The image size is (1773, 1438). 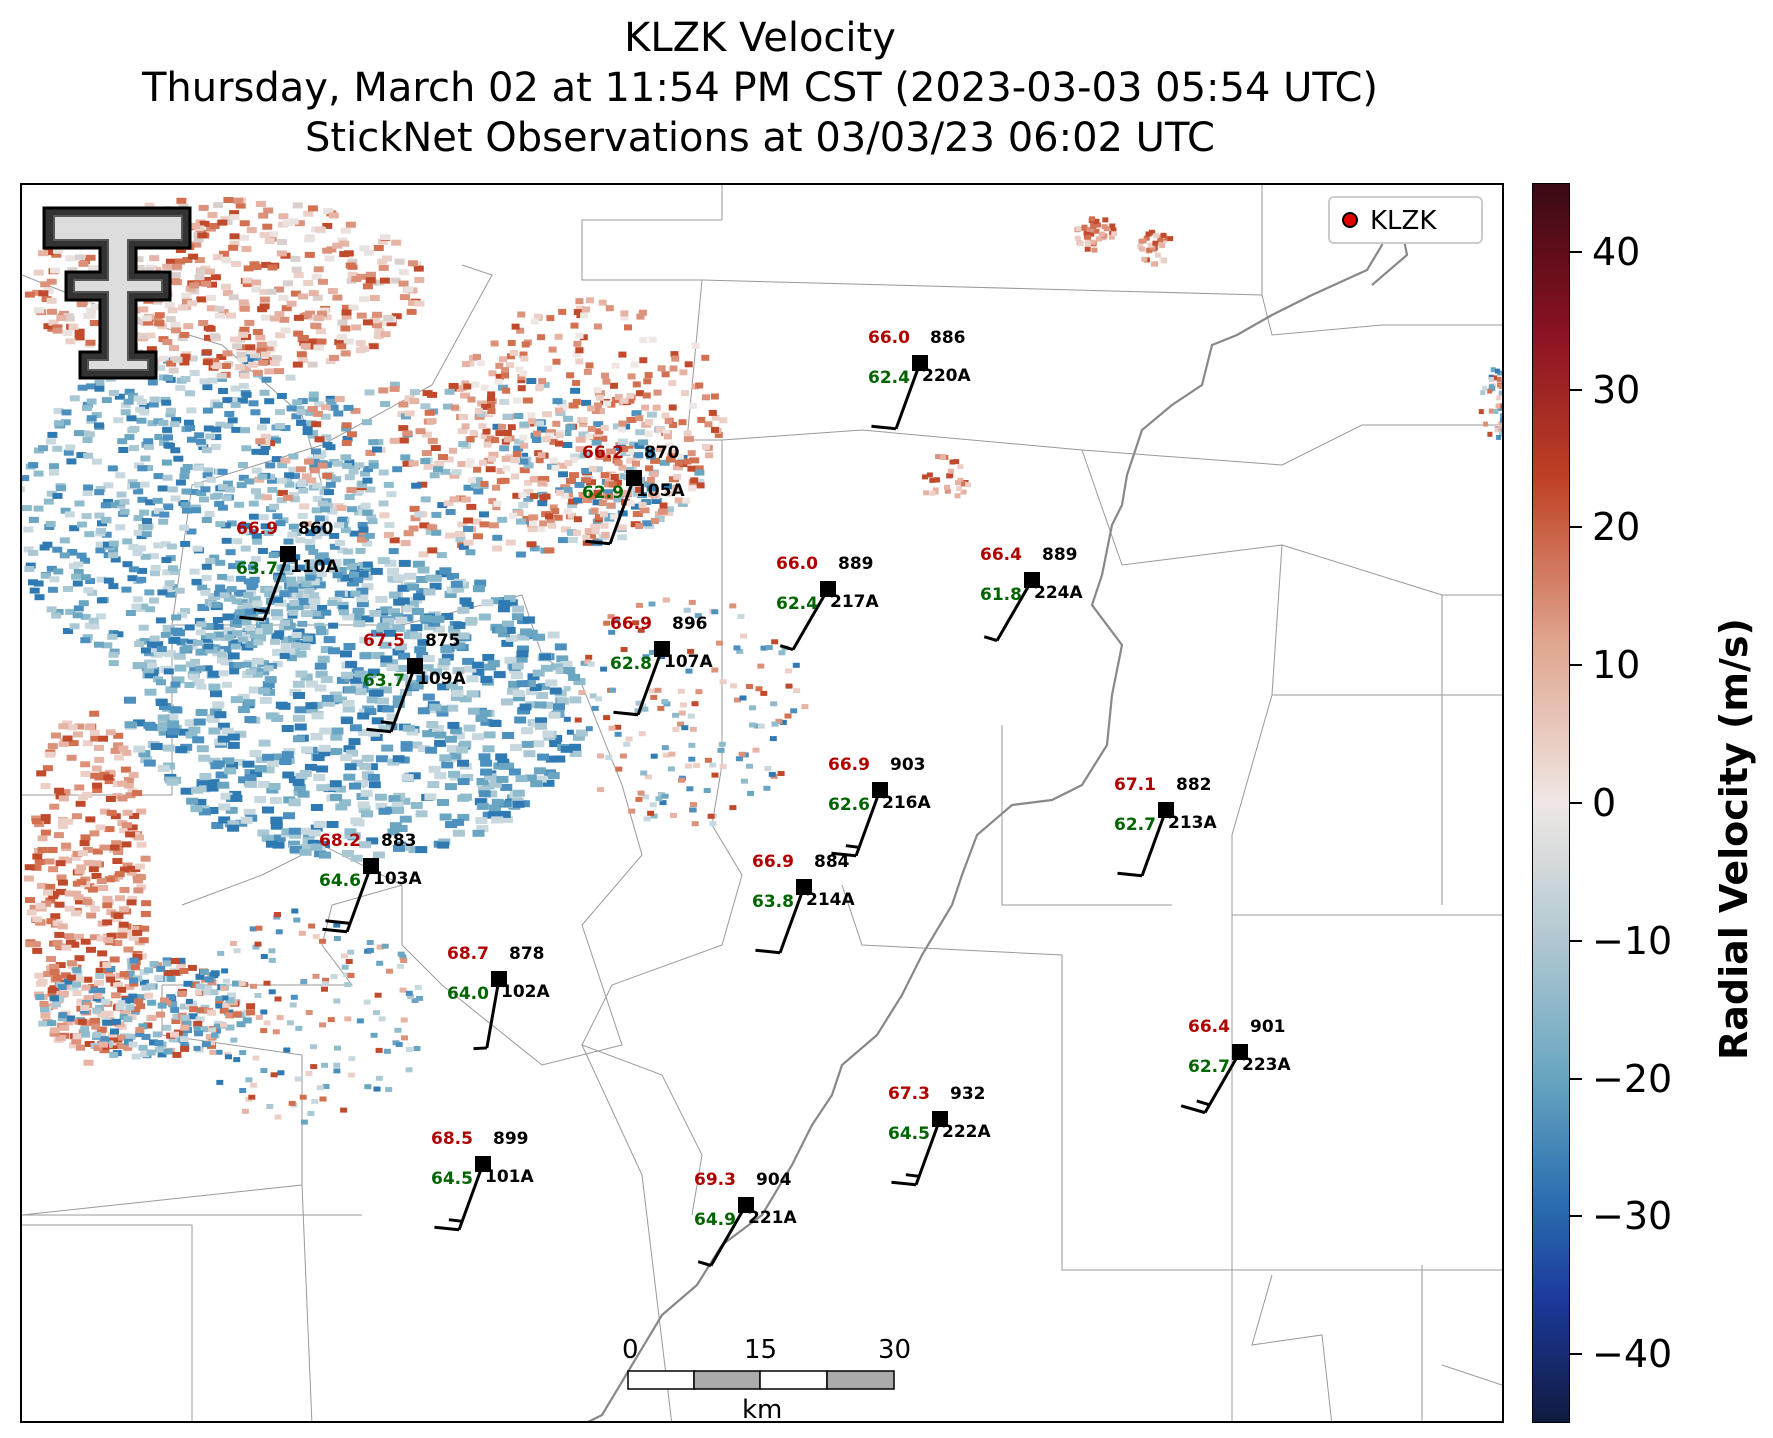 I want to click on station-dewpoint: 64.6, so click(x=340, y=881).